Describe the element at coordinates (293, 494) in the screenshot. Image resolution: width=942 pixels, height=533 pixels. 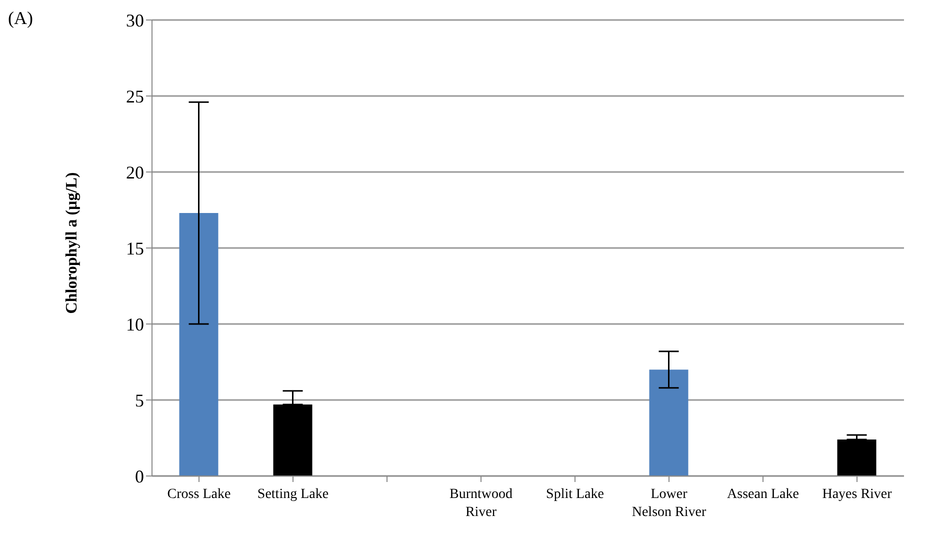
I see `x-tick-label: Setting Lake` at that location.